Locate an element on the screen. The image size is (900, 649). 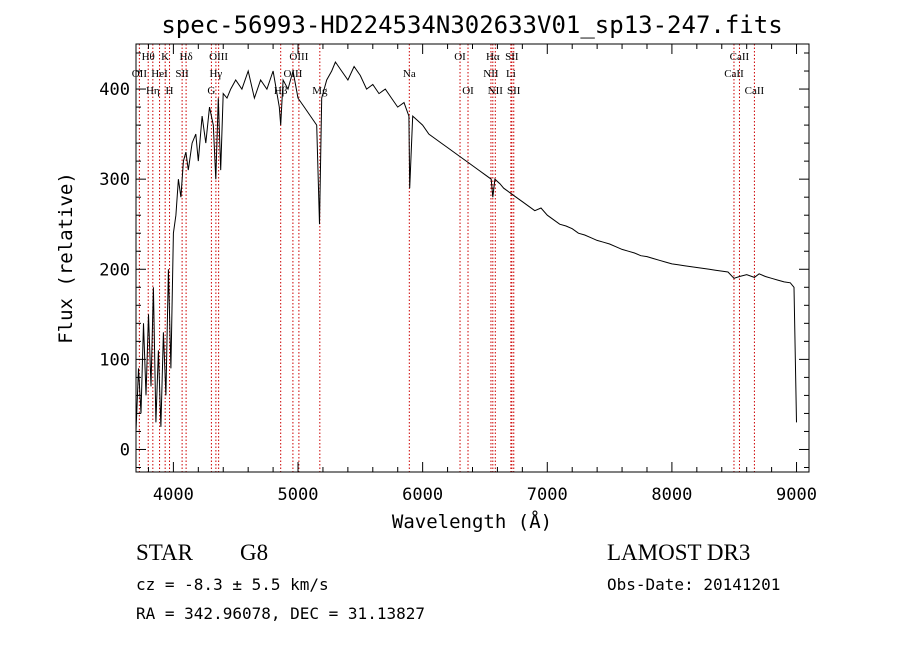
y-tick-label: 100 is located at coordinates (114, 360).